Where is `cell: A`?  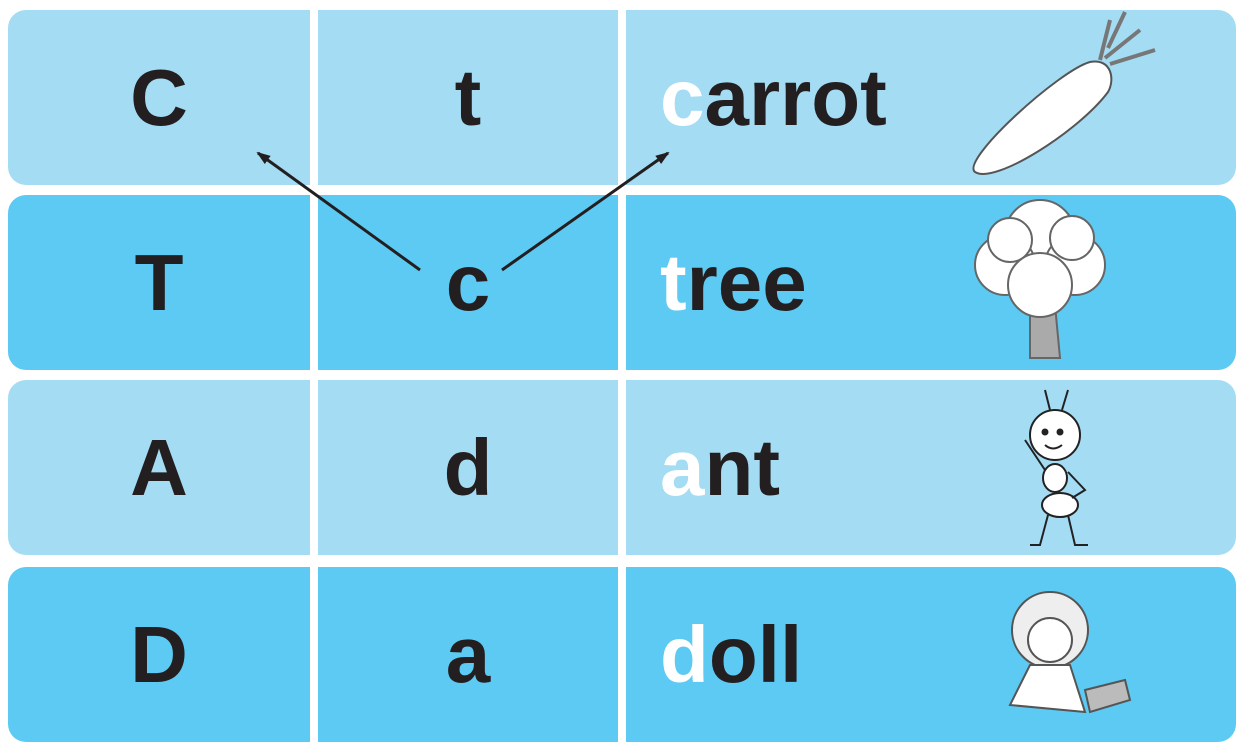
cell: A is located at coordinates (159, 467).